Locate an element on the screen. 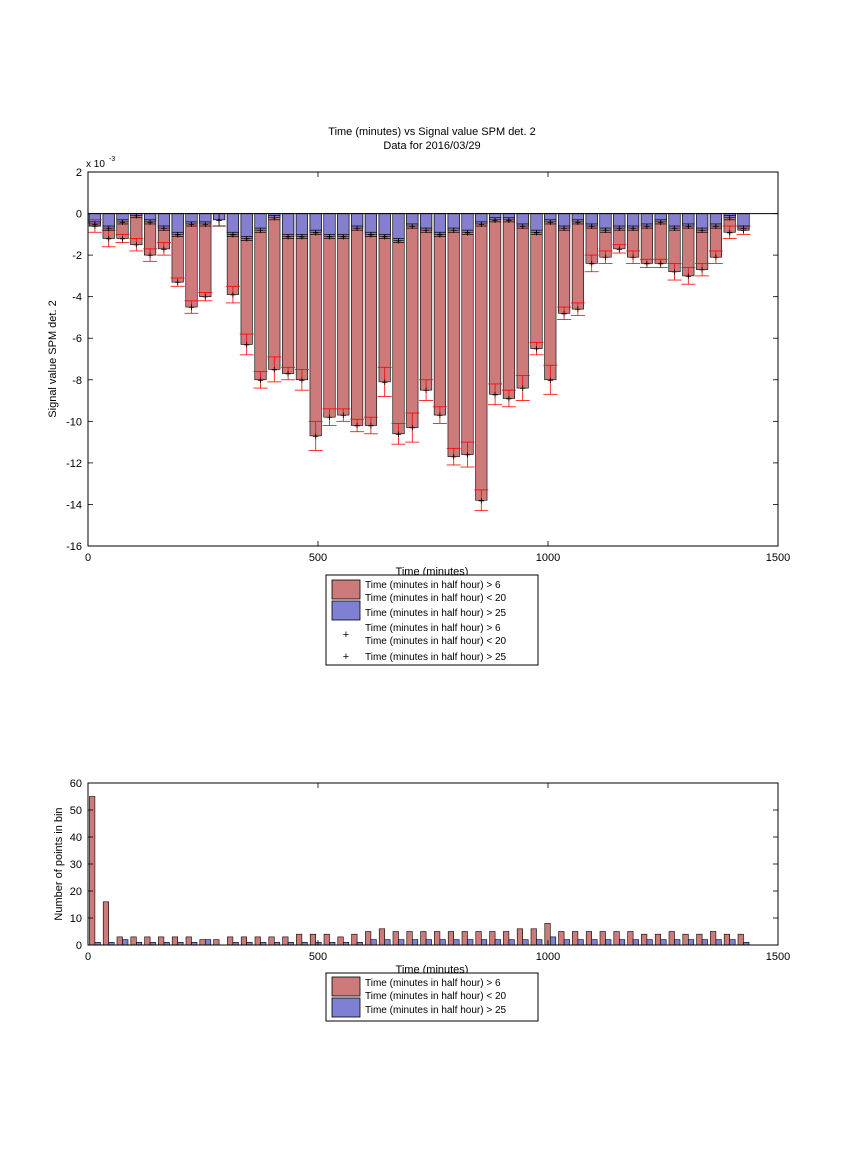 This screenshot has height=1152, width=864. bottom-legend-swatch-red is located at coordinates (346, 986).